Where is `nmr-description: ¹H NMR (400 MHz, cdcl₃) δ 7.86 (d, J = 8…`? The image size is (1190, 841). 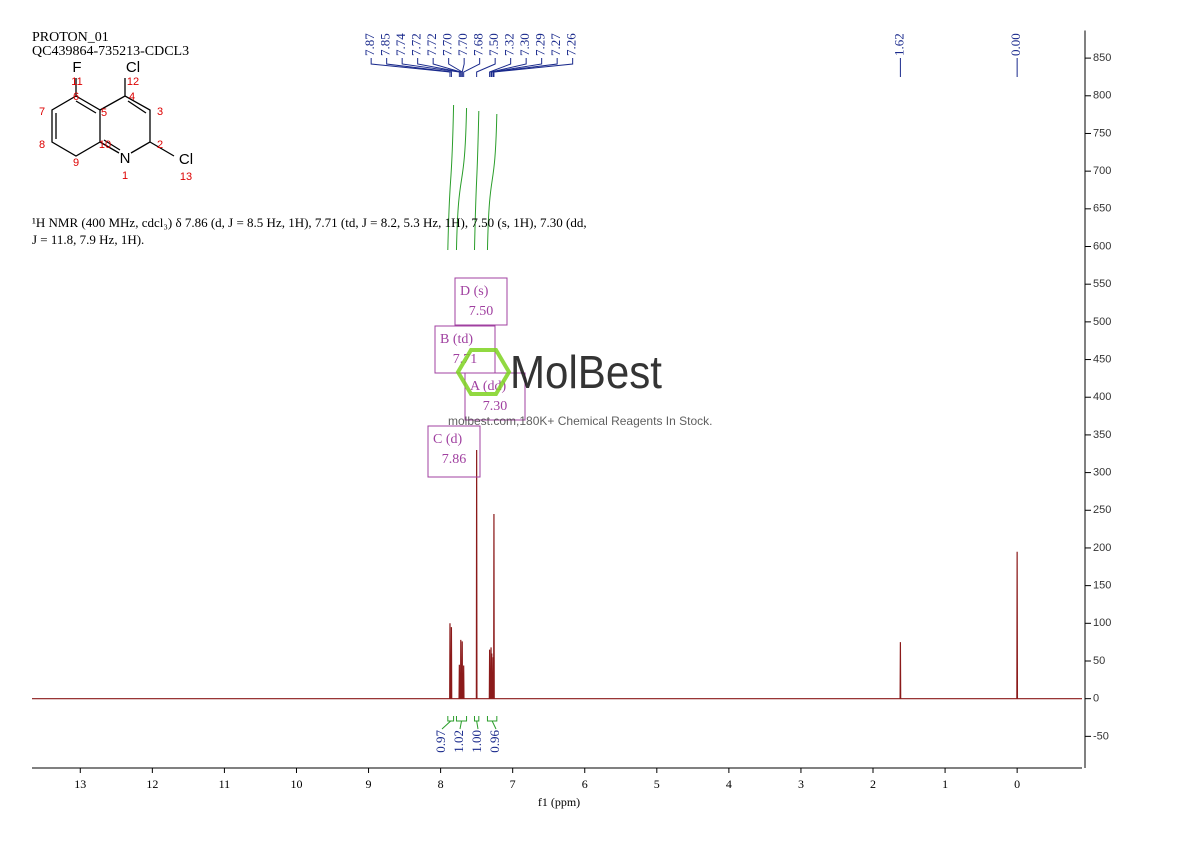
nmr-description: ¹H NMR (400 MHz, cdcl₃) δ 7.86 (d, J = 8… is located at coordinates (309, 231).